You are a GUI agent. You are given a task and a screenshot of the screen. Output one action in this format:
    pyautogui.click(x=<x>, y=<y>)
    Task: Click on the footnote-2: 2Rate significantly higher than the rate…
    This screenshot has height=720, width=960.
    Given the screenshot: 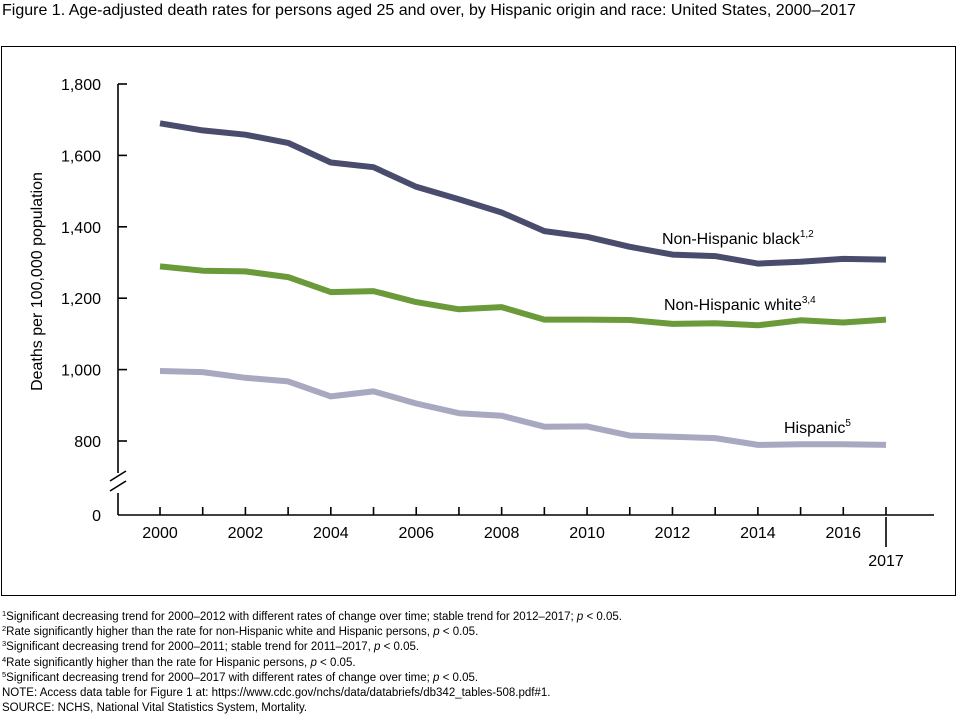 What is the action you would take?
    pyautogui.click(x=477, y=632)
    